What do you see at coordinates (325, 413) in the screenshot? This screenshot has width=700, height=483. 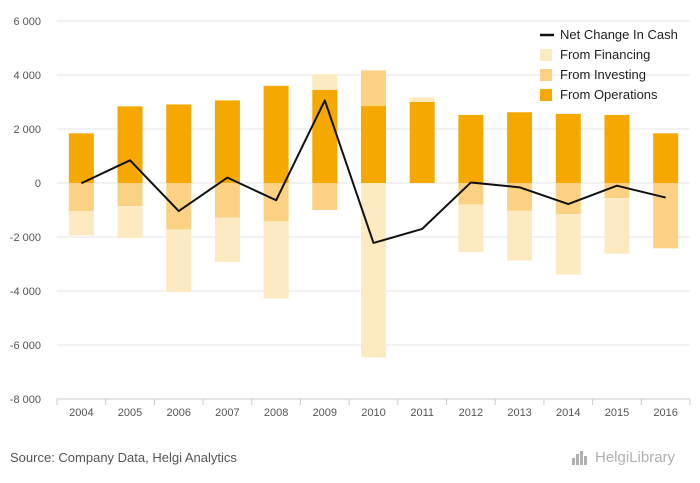 I see `x-tick-label: 2009` at bounding box center [325, 413].